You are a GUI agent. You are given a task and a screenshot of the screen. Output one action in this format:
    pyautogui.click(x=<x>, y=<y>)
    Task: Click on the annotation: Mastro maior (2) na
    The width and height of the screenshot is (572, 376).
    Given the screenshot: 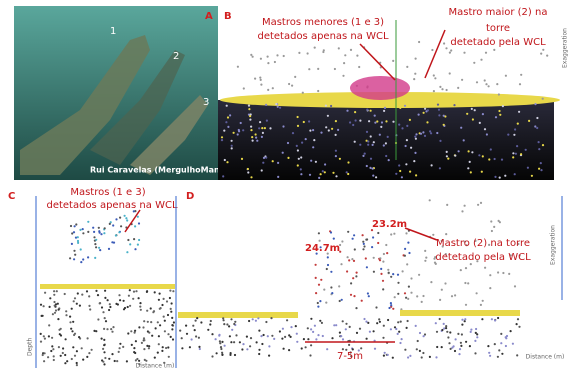 What is the action you would take?
    pyautogui.click(x=498, y=12)
    